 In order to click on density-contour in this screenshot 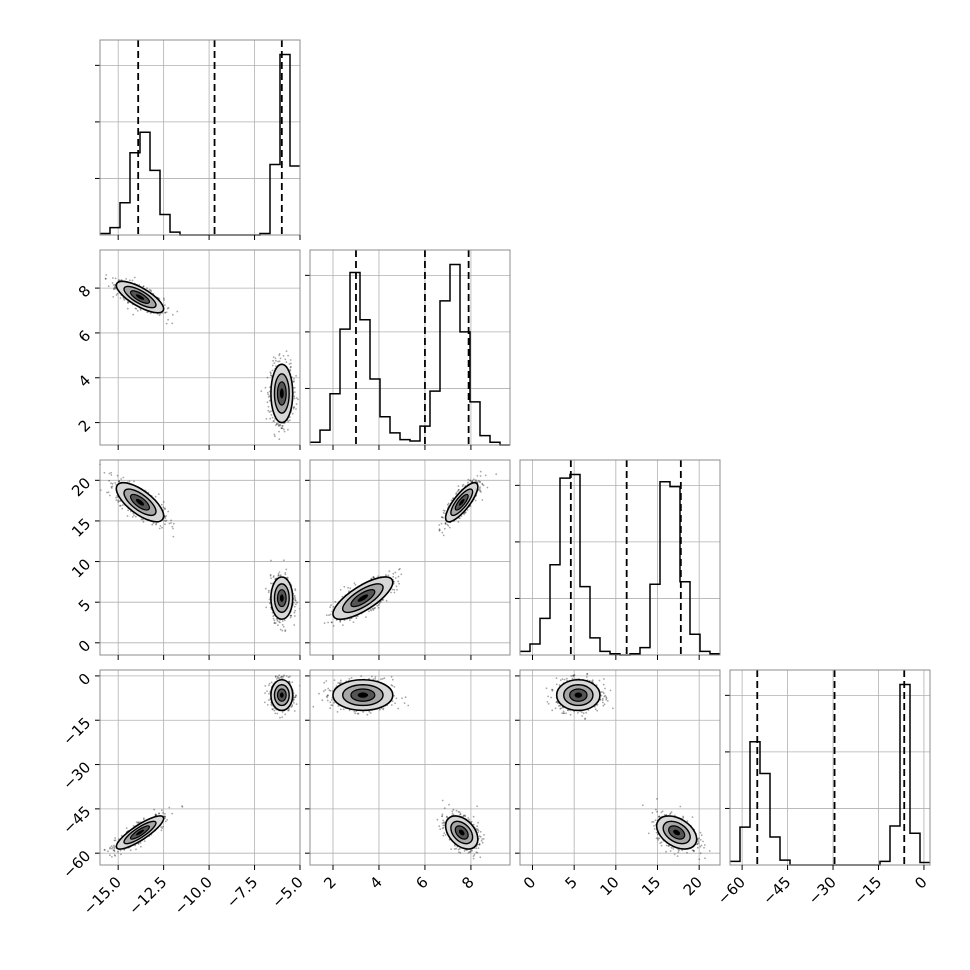, I will do `click(281, 598)`.